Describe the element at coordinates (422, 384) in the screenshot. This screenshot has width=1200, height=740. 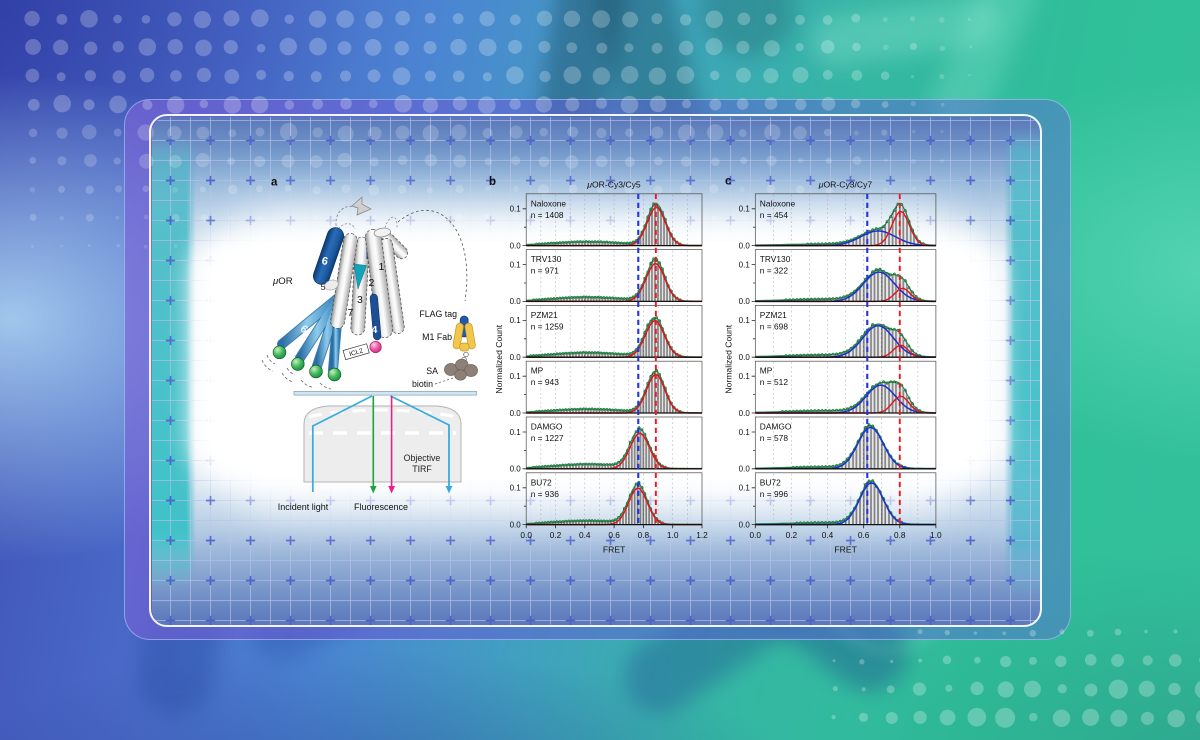
I see `svg-text: biotin` at that location.